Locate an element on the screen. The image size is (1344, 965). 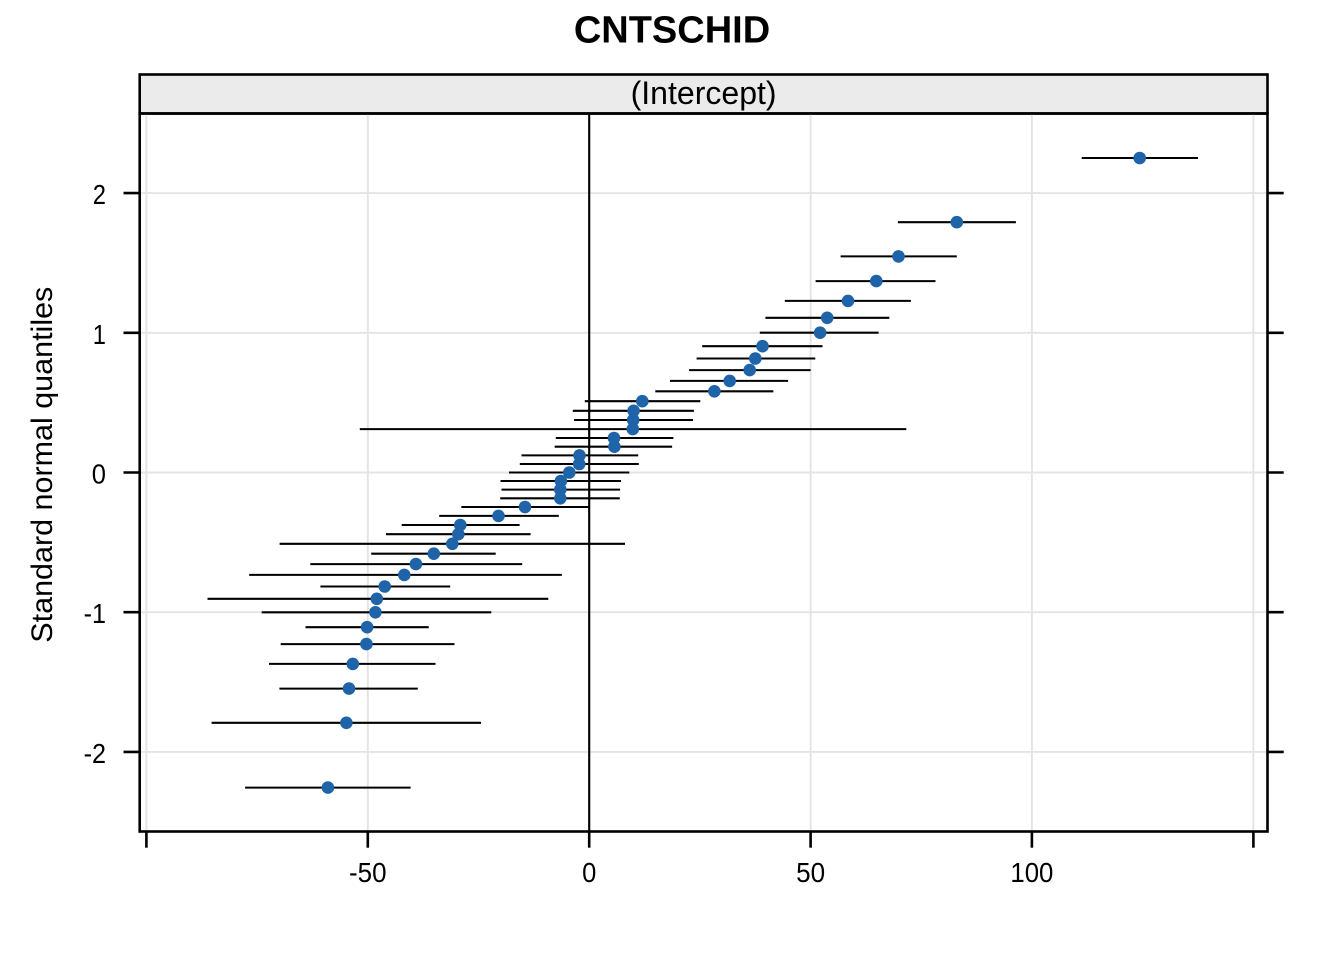
svg-text: Standard normal quantiles is located at coordinates (42, 465).